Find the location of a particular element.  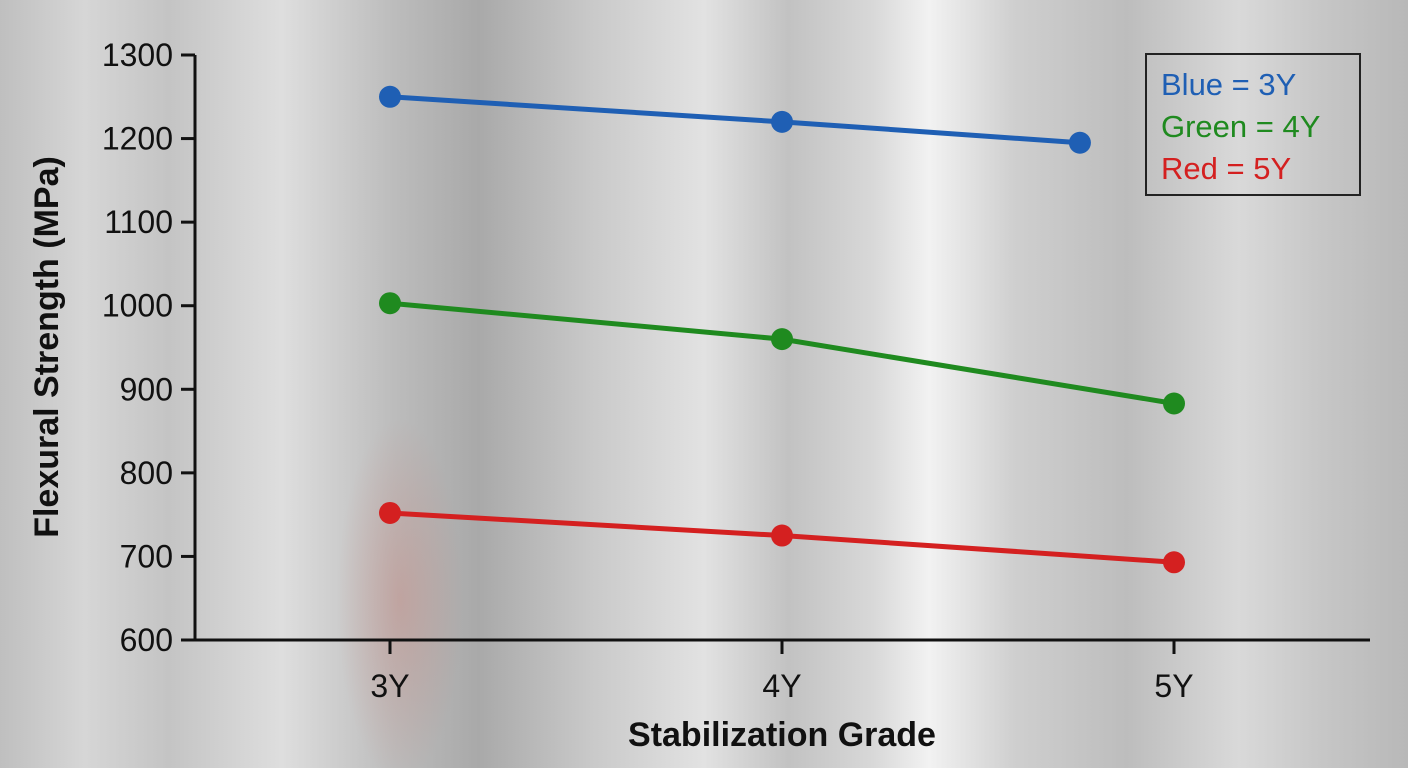

y-axis-title: Flexural Strength (MPa) is located at coordinates (47, 347).